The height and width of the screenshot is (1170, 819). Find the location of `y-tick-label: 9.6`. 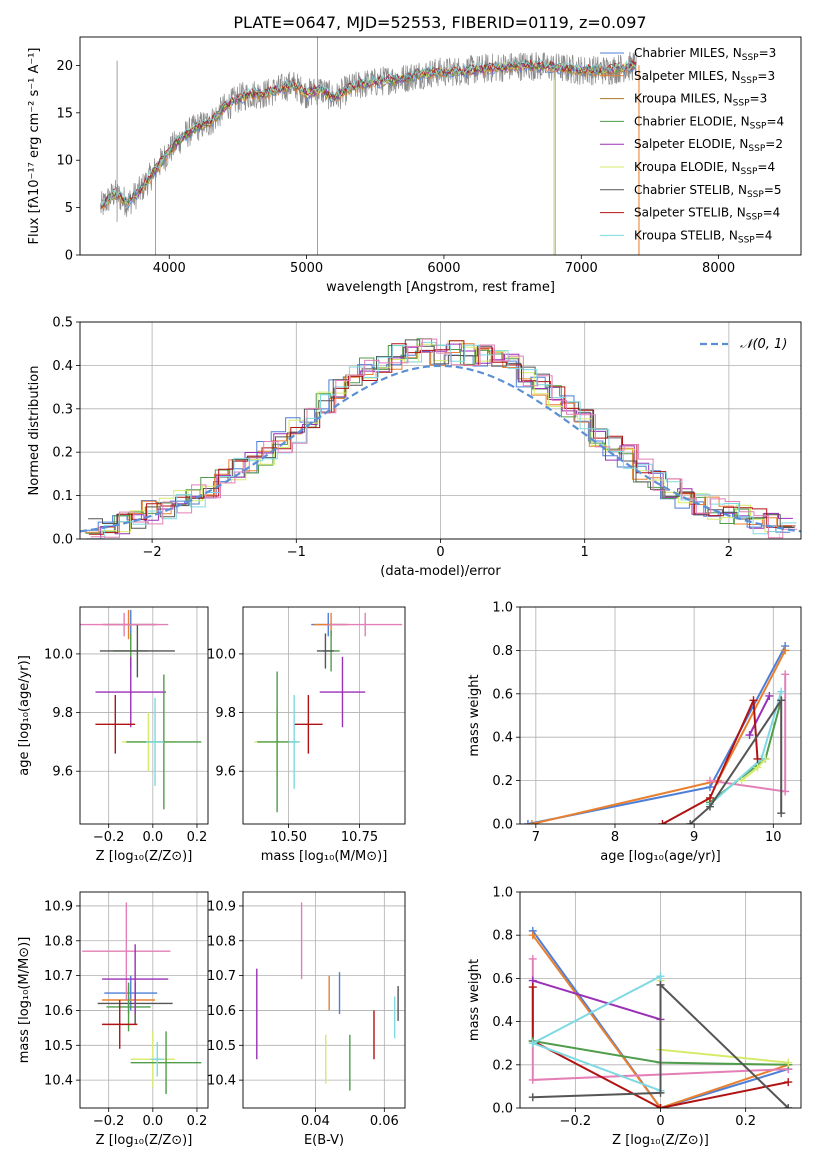

y-tick-label: 9.6 is located at coordinates (225, 772).